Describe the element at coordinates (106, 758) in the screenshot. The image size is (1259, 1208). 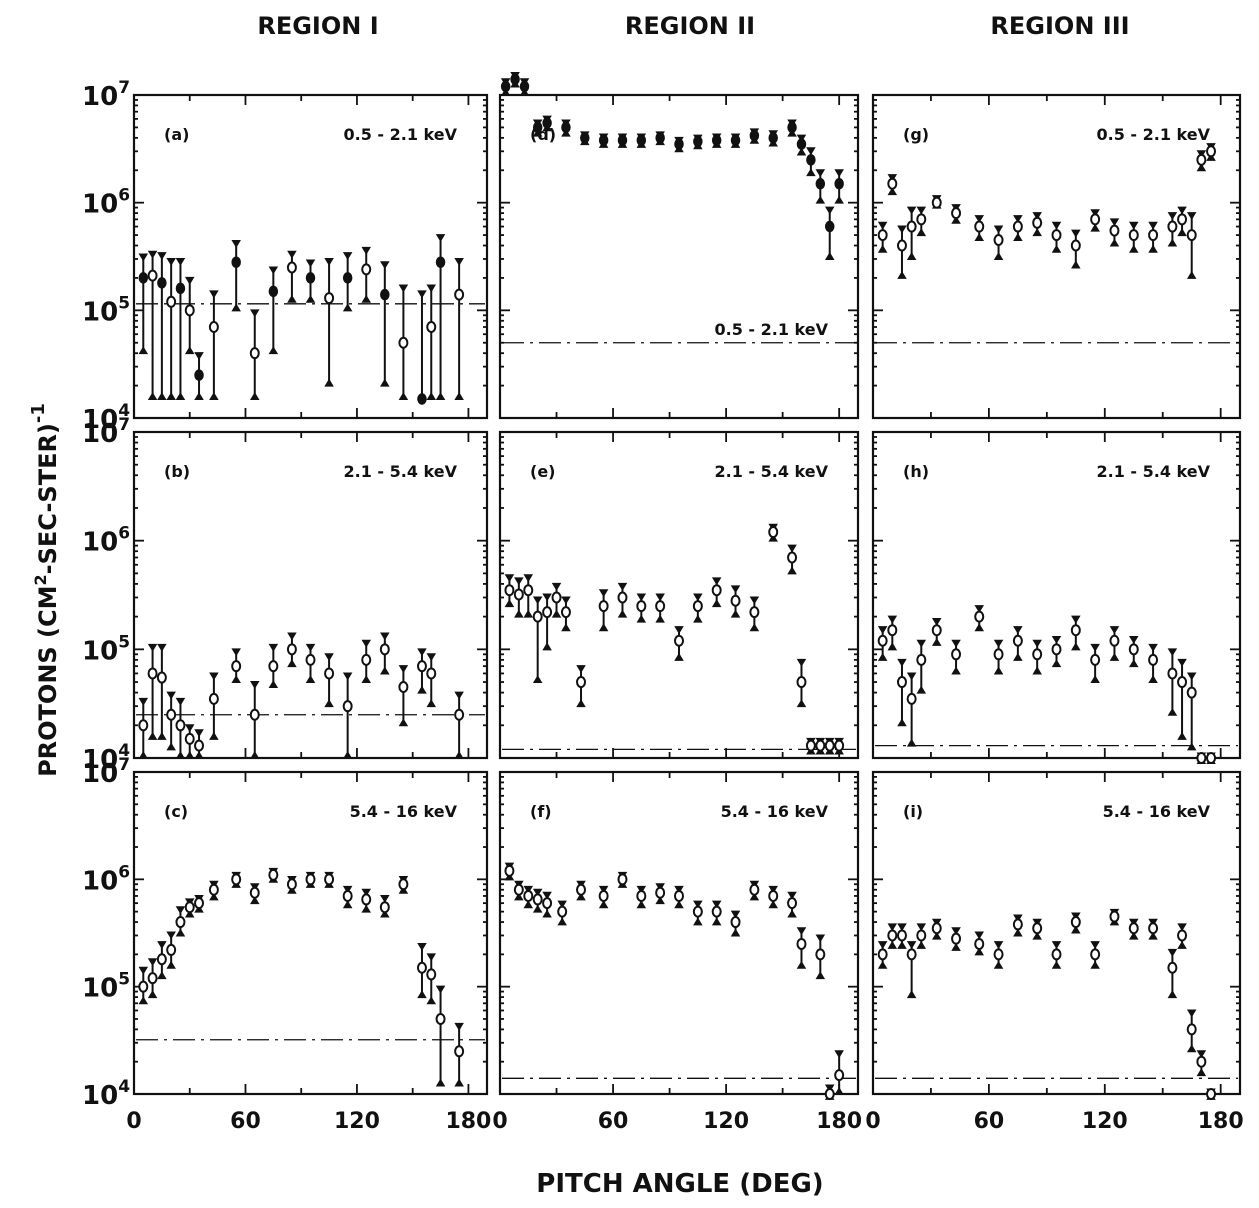
I see `y-tick-label: 104` at that location.